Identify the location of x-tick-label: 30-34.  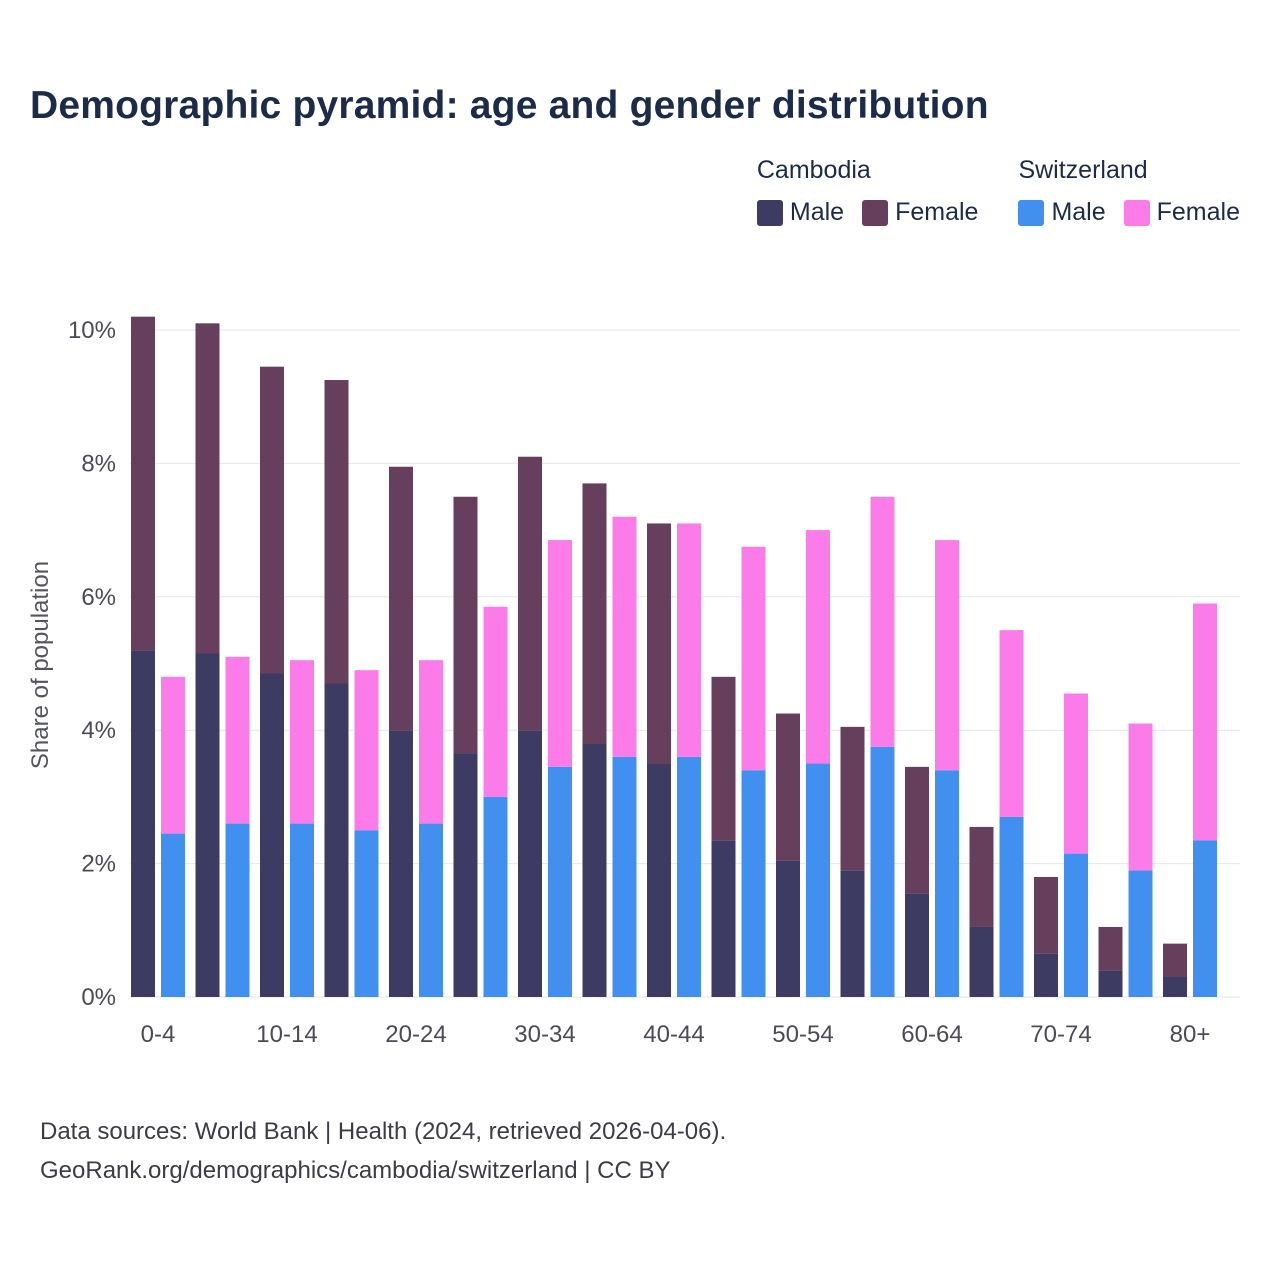
(544, 1034).